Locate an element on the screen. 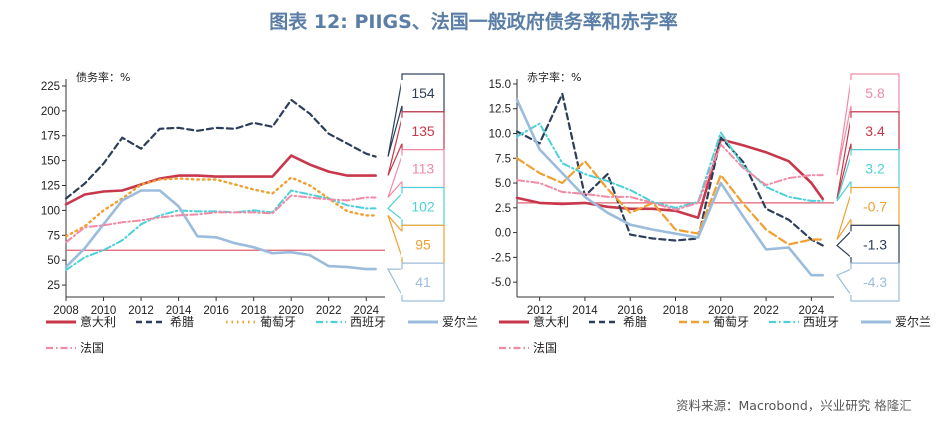  callout-value: -4.3 is located at coordinates (875, 282).